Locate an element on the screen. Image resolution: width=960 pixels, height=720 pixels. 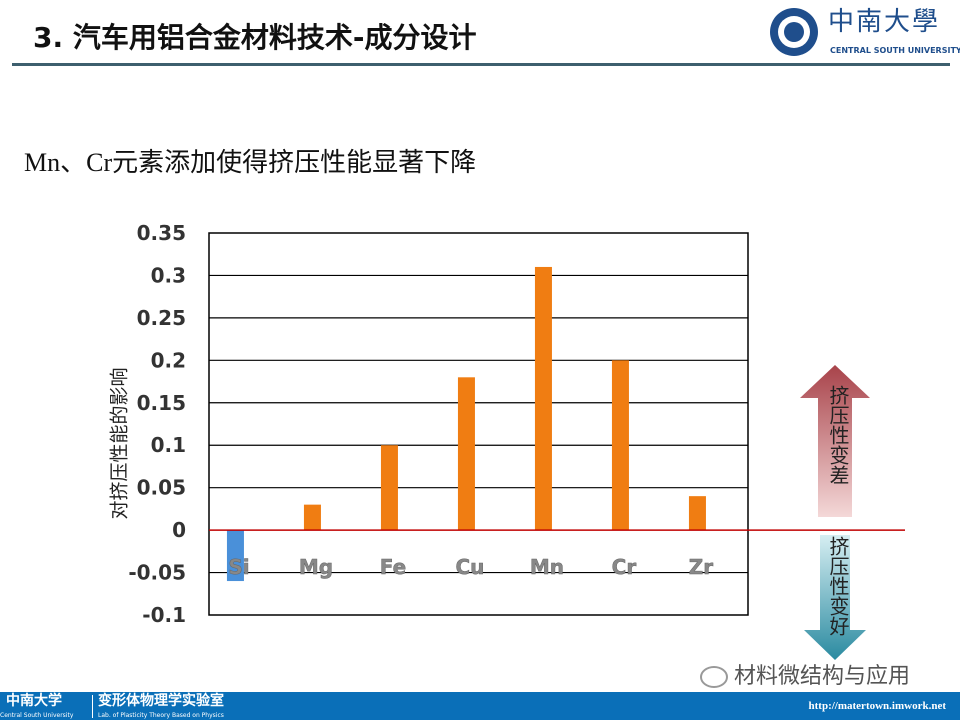
y-tick-label: -0.1 is located at coordinates (164, 615).